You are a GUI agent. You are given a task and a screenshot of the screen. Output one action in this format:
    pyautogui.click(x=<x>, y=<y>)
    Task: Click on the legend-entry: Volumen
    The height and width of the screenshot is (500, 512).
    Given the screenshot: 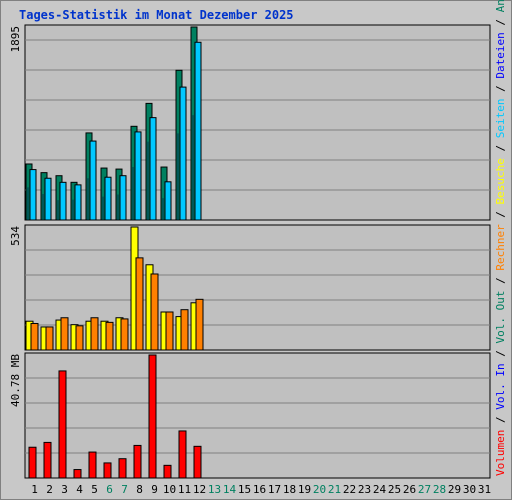 What is the action you would take?
    pyautogui.click(x=500, y=453)
    